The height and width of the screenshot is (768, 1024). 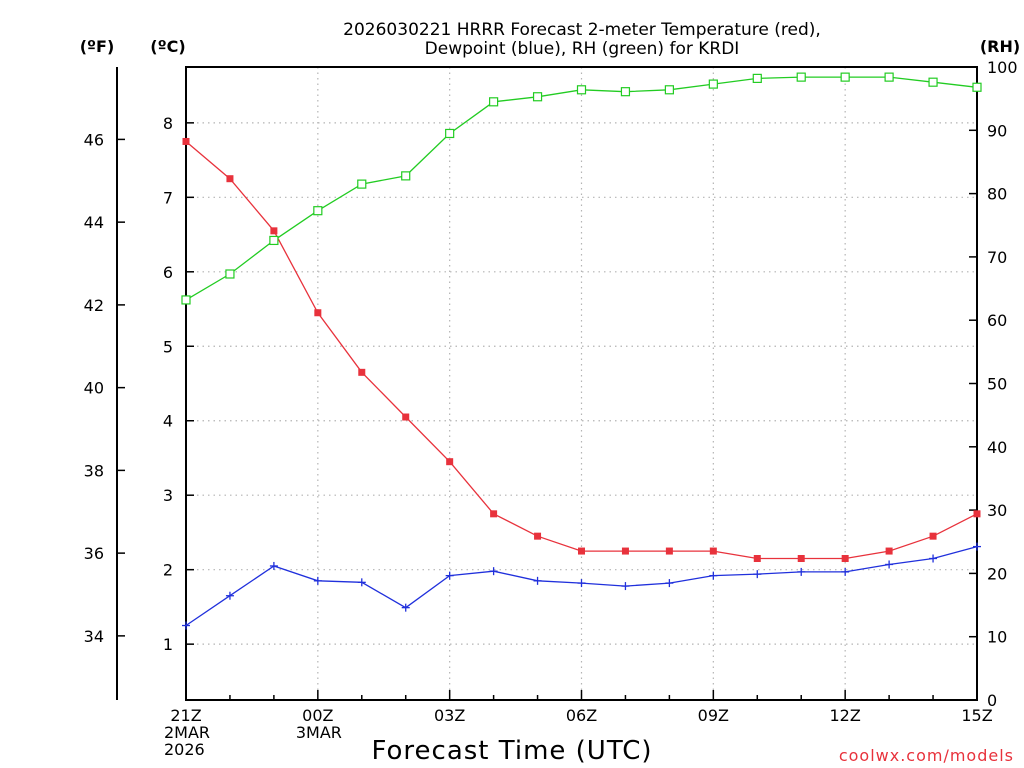 What do you see at coordinates (997, 637) in the screenshot?
I see `rh-tick-label: 10` at bounding box center [997, 637].